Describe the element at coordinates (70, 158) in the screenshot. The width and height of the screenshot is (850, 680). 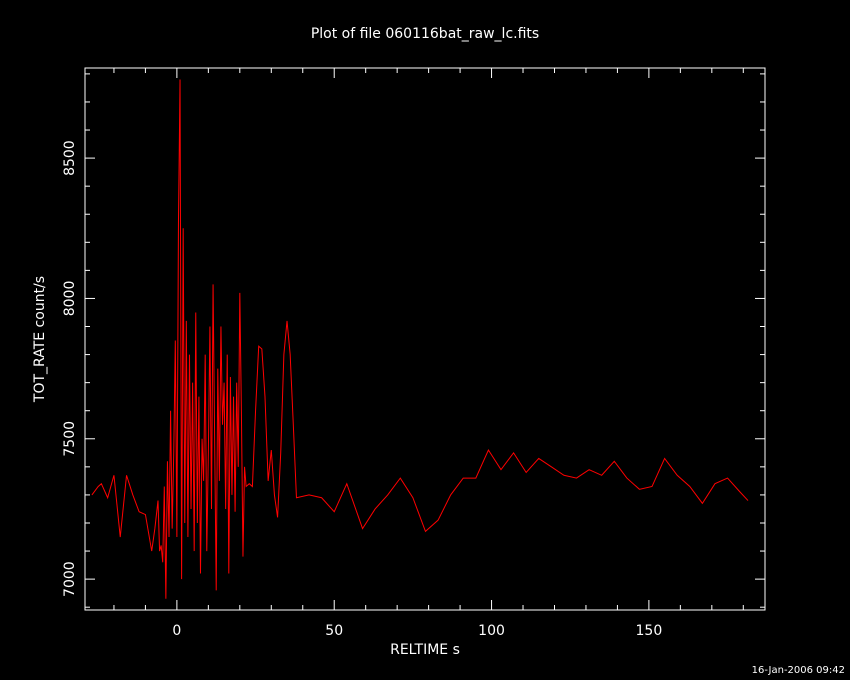
I see `y-tick-label: 8500` at that location.